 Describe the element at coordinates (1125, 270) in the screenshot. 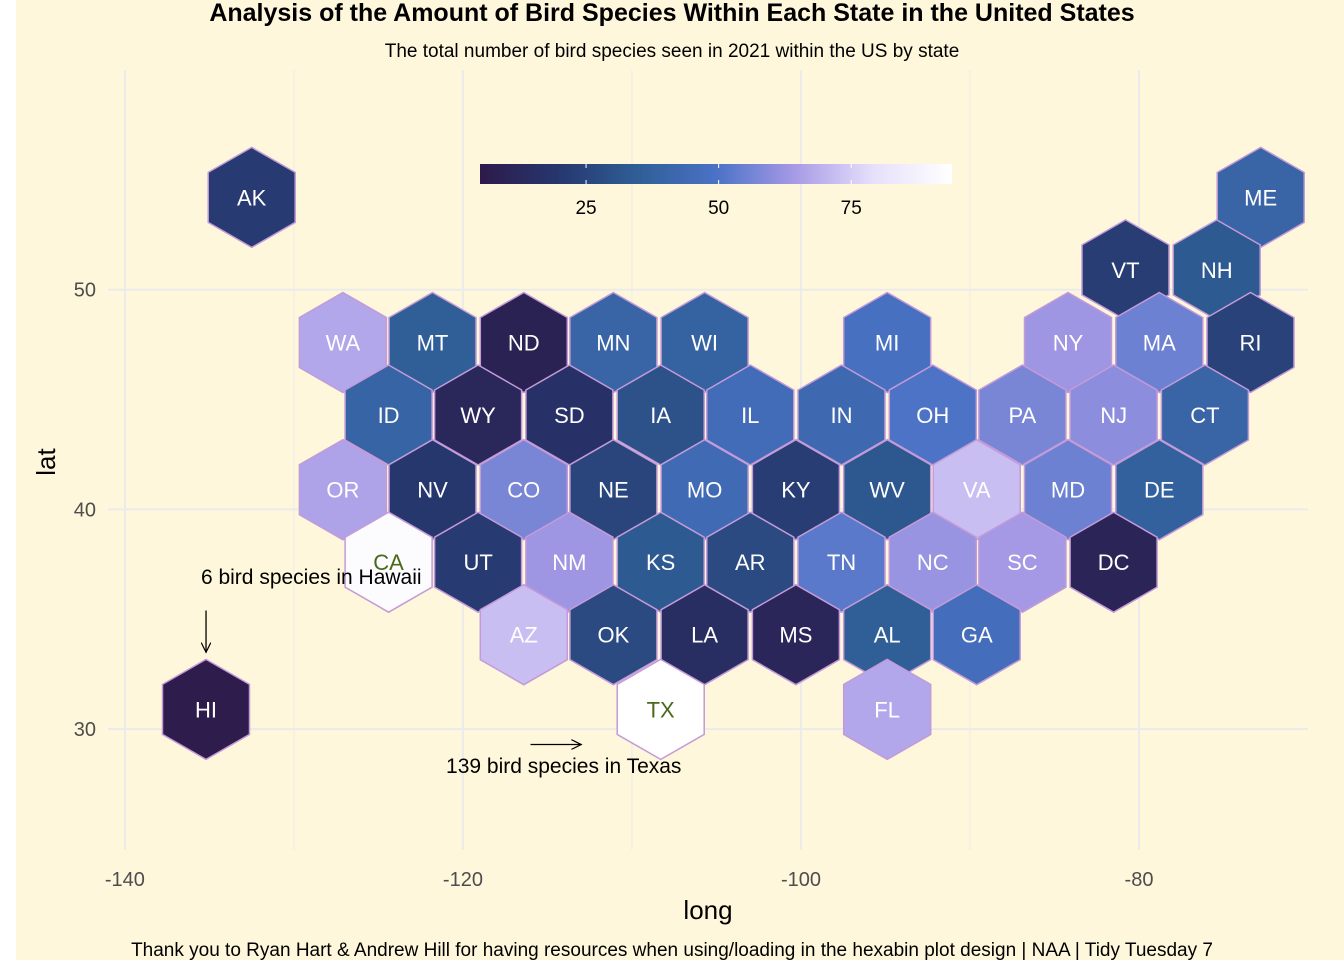

I see `hex-label: VT` at that location.